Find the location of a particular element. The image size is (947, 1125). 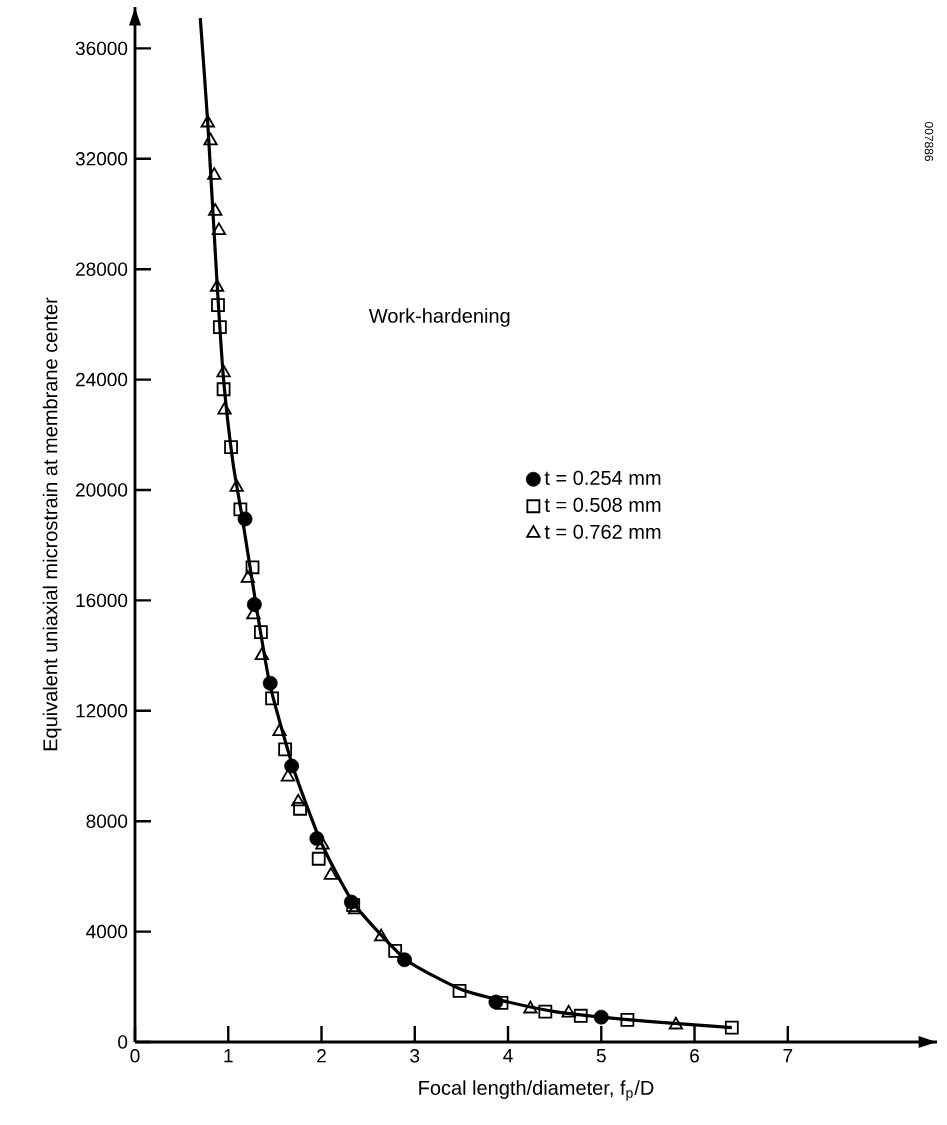

x-axis-title: Focal length/diameter, f$_{p}$/D is located at coordinates (536, 1090).